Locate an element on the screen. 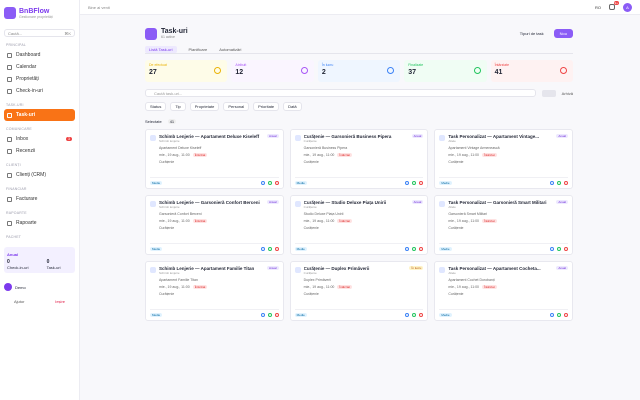 The width and height of the screenshot is (640, 400). nav-item: Facturare is located at coordinates (39, 199).